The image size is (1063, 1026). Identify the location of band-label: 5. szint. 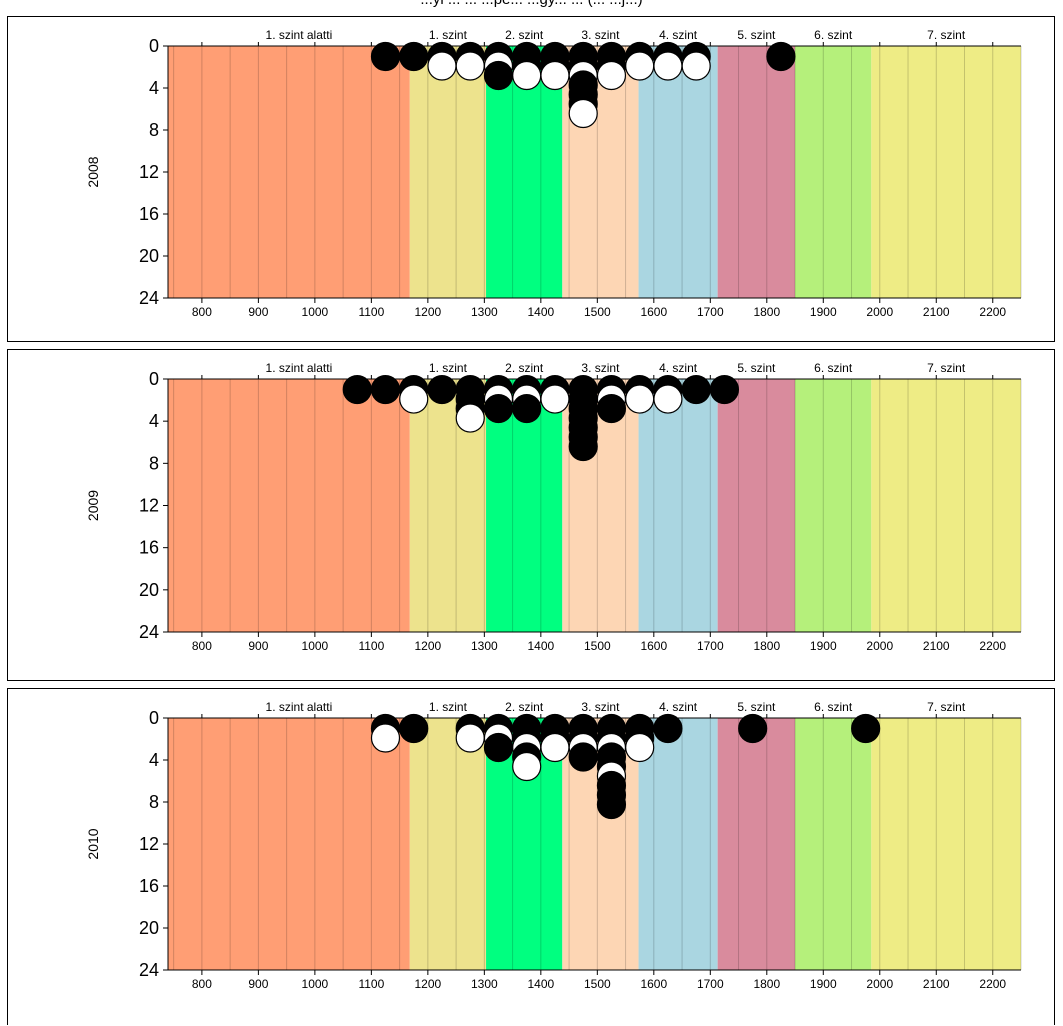
(756, 368).